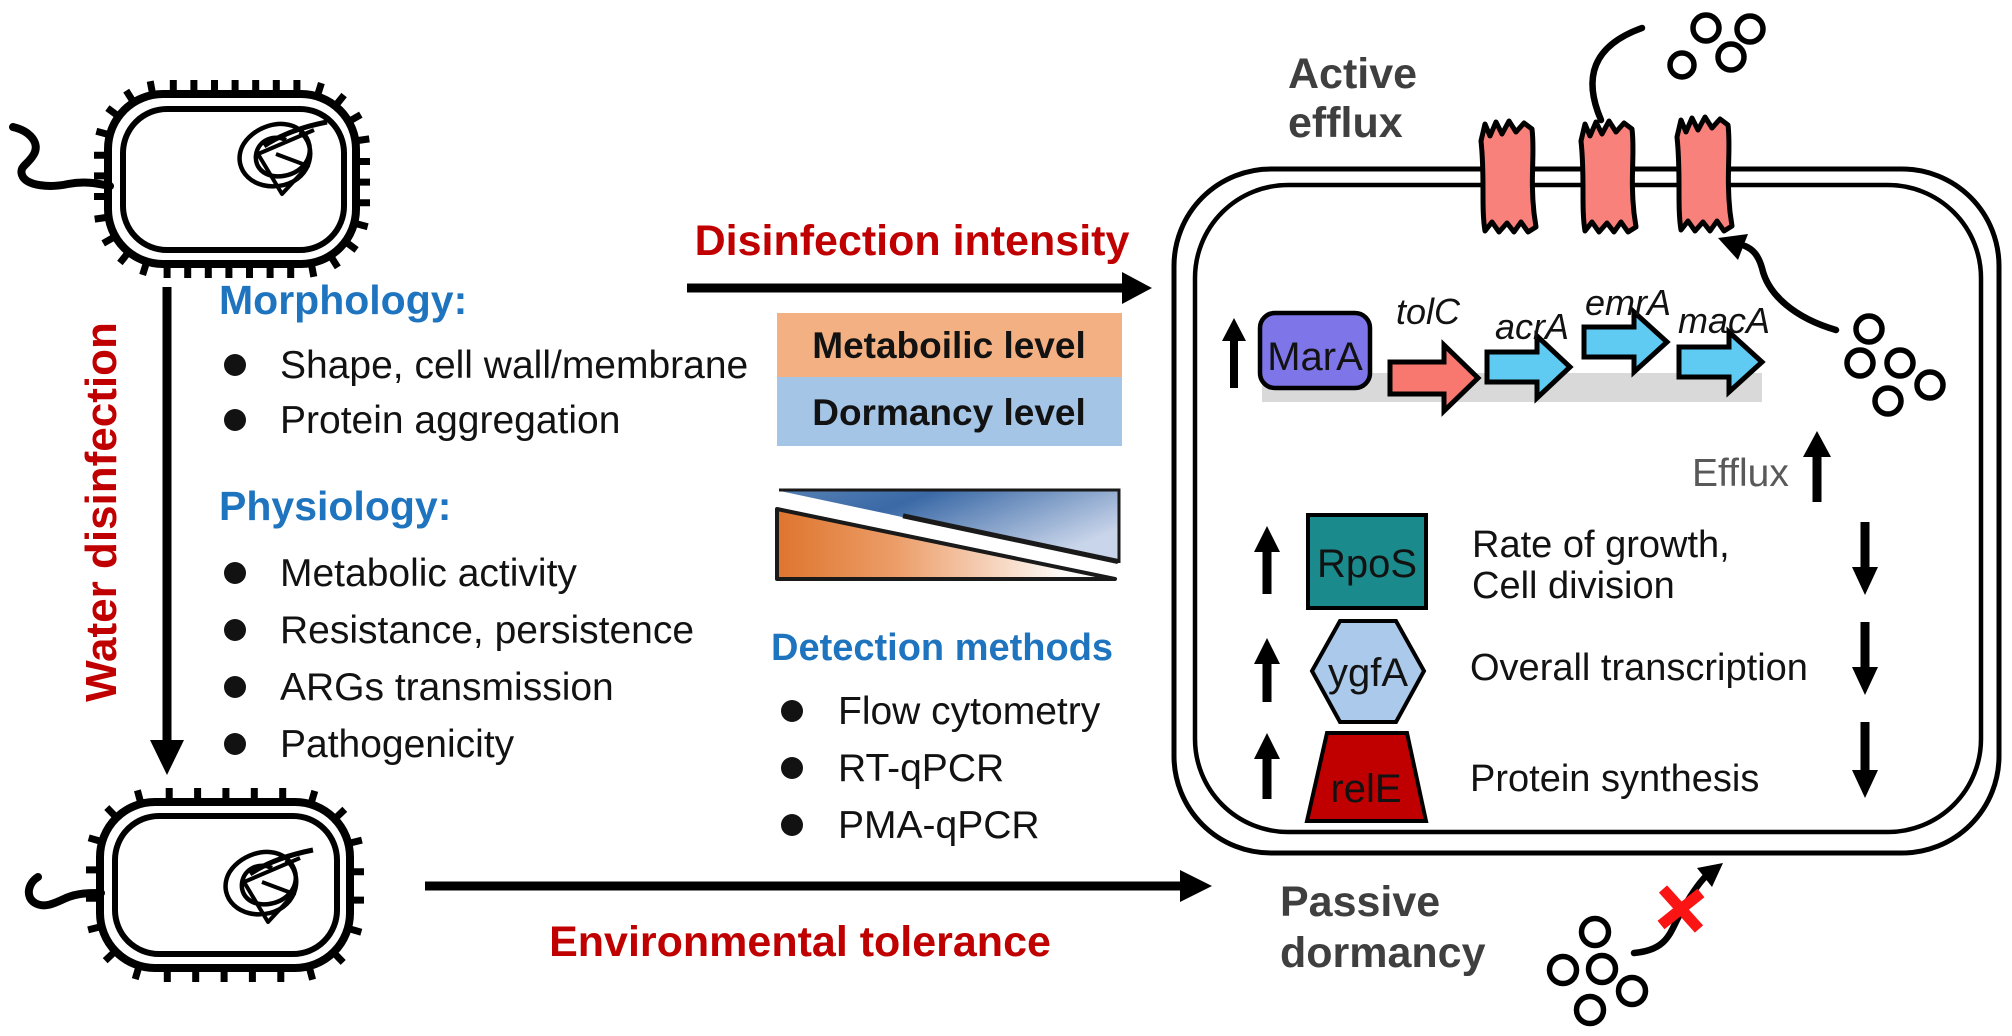  What do you see at coordinates (397, 744) in the screenshot?
I see `svg-text: Pathogenicity` at bounding box center [397, 744].